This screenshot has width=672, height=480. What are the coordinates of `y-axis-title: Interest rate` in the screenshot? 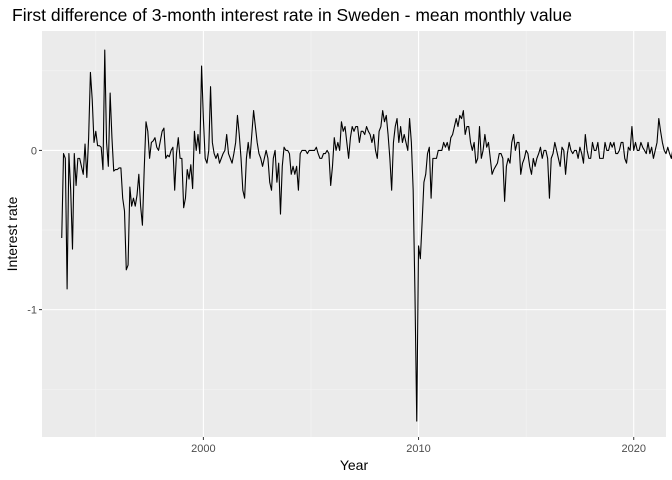 It's located at (12, 233).